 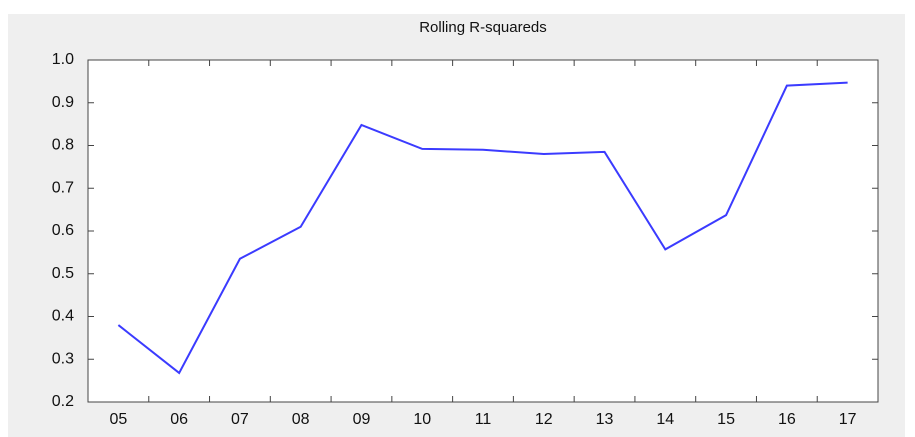 I want to click on y-tick-label: 0.8, so click(x=63, y=145).